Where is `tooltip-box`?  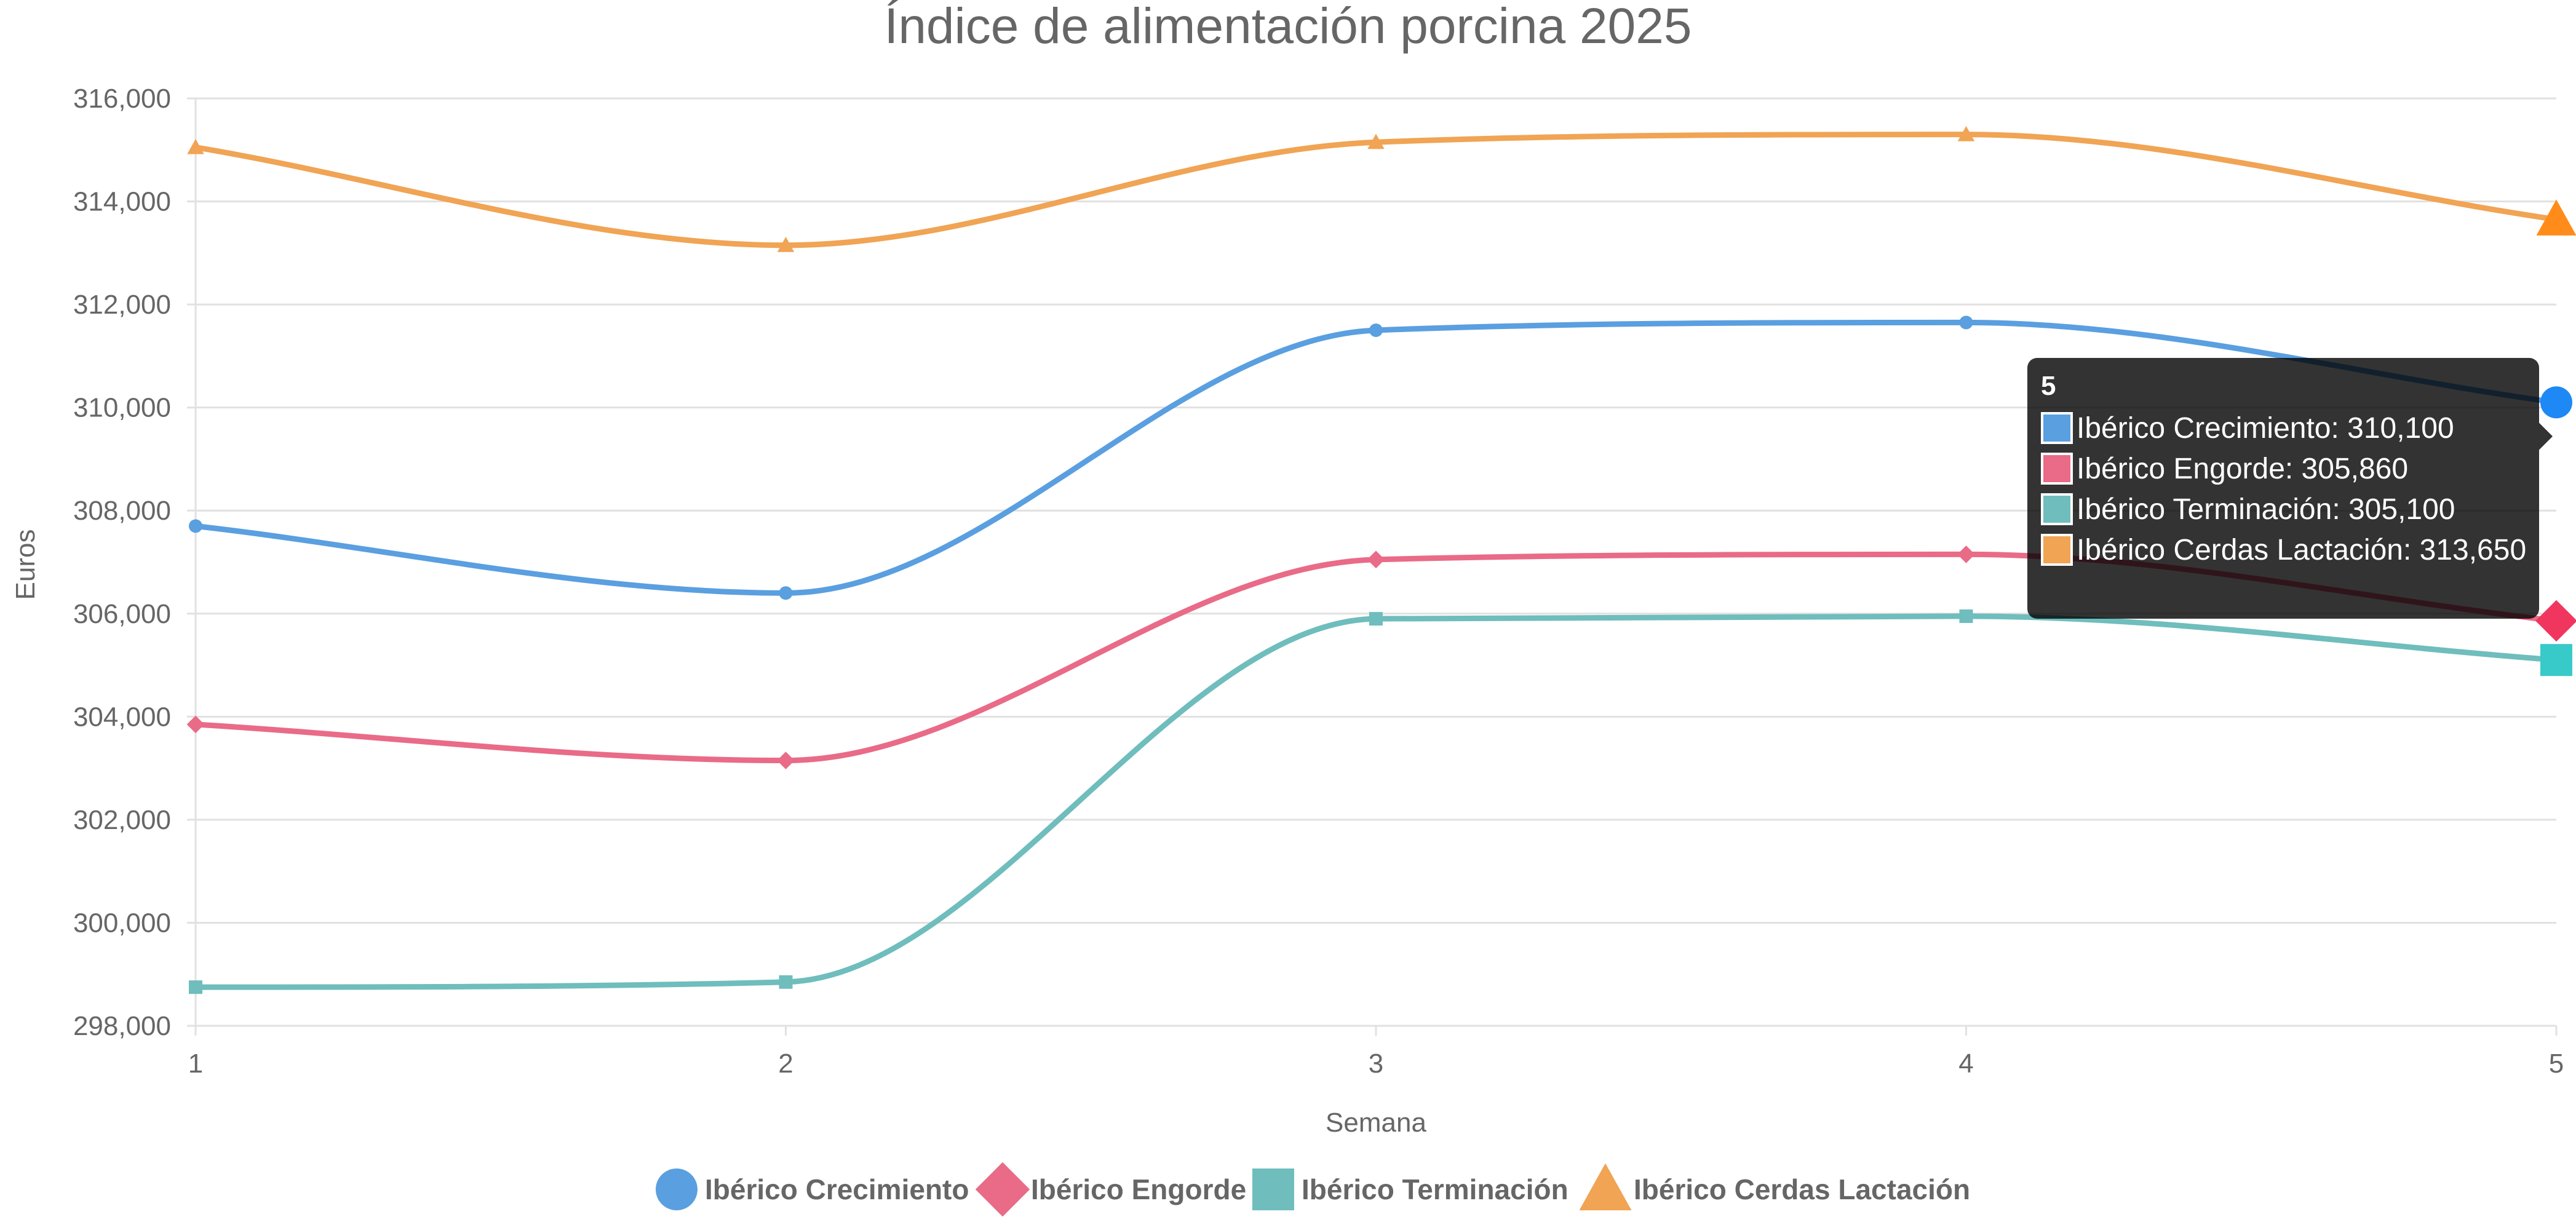
tooltip-box is located at coordinates (2283, 488).